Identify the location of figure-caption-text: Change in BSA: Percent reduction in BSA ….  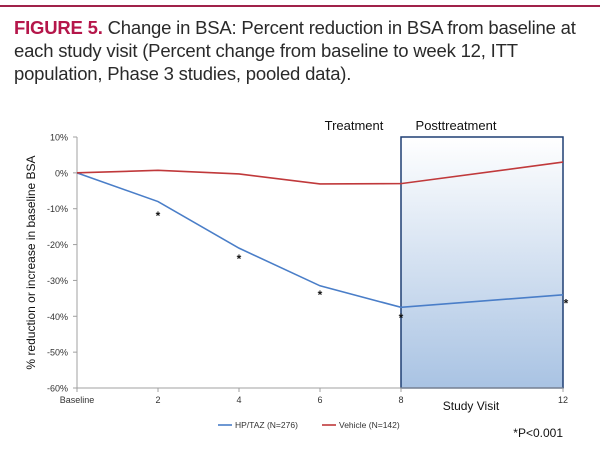
(295, 50).